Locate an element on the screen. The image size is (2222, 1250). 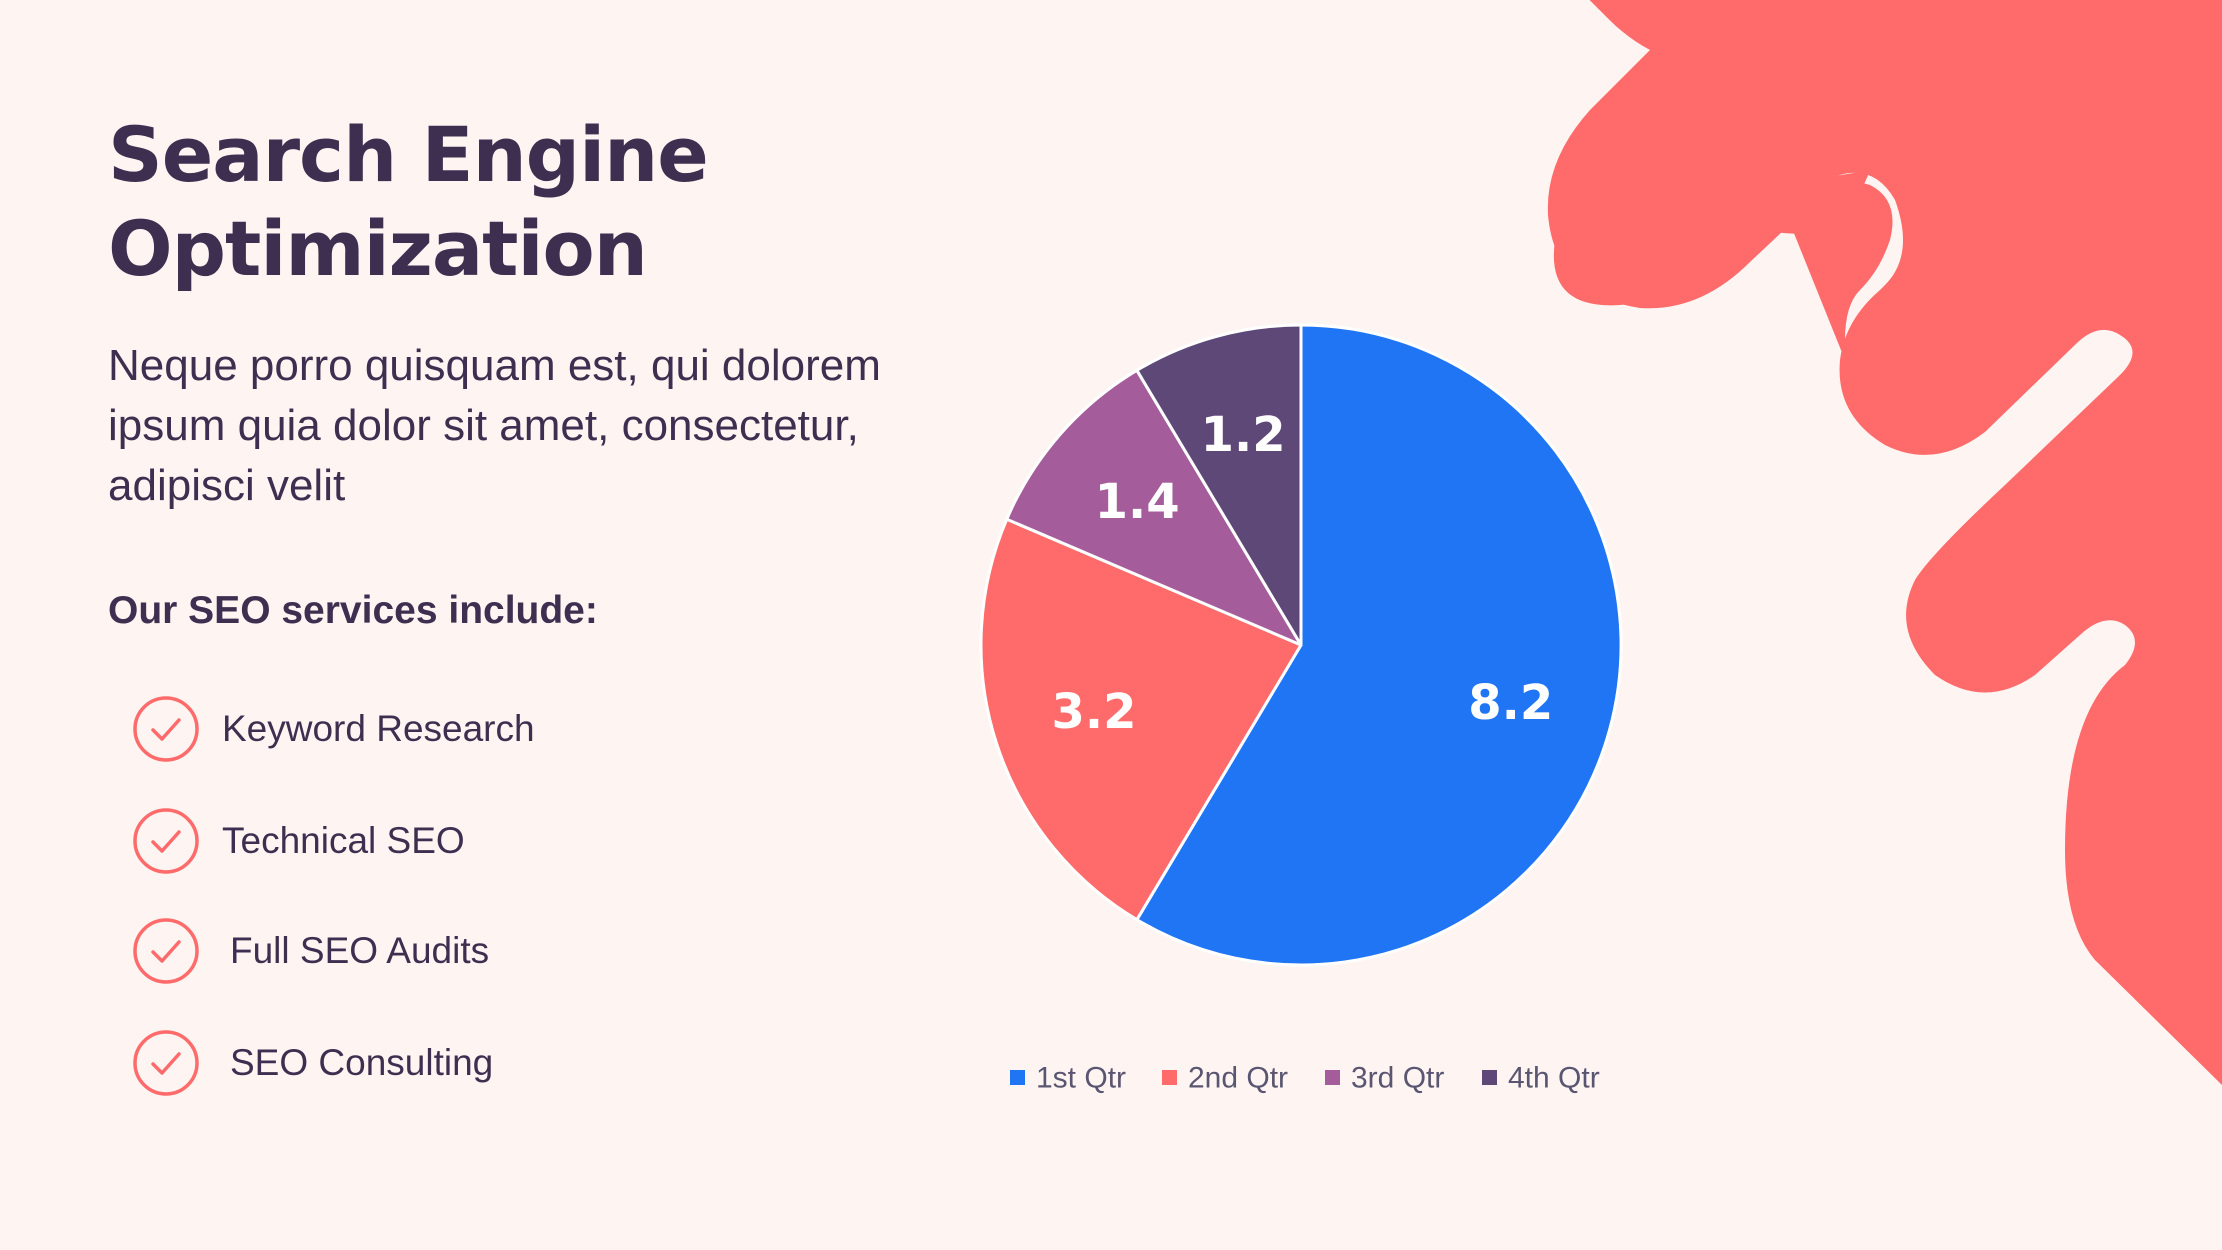
legend-item-1st-qtr: 1st Qtr is located at coordinates (1068, 1078).